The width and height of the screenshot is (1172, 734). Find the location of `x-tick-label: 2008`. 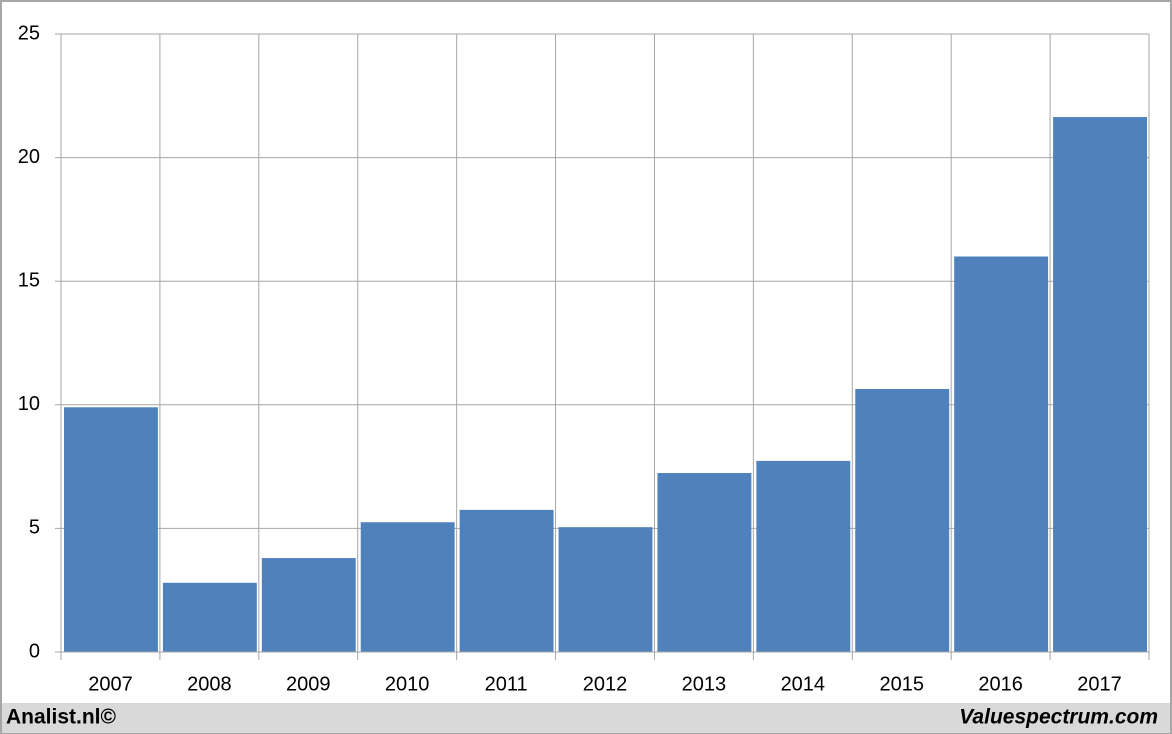

x-tick-label: 2008 is located at coordinates (209, 684).